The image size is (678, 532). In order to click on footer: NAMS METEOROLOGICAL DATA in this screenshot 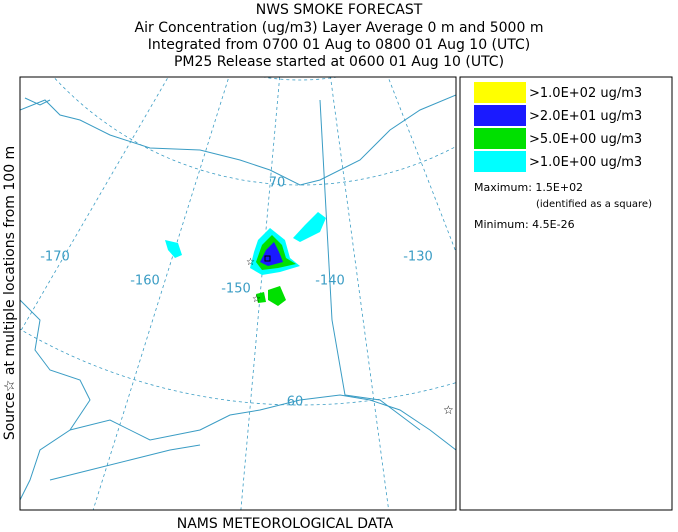, I will do `click(285, 524)`.